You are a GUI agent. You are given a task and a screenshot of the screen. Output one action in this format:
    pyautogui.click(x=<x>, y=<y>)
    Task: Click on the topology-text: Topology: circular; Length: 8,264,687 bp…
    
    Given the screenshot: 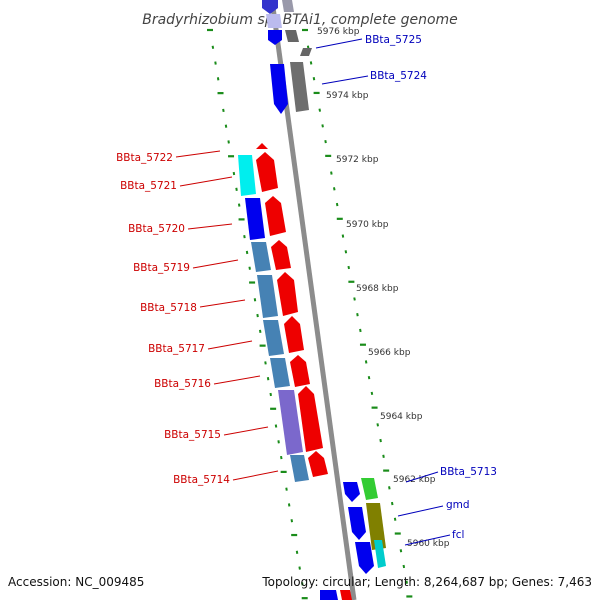 What is the action you would take?
    pyautogui.click(x=426, y=582)
    